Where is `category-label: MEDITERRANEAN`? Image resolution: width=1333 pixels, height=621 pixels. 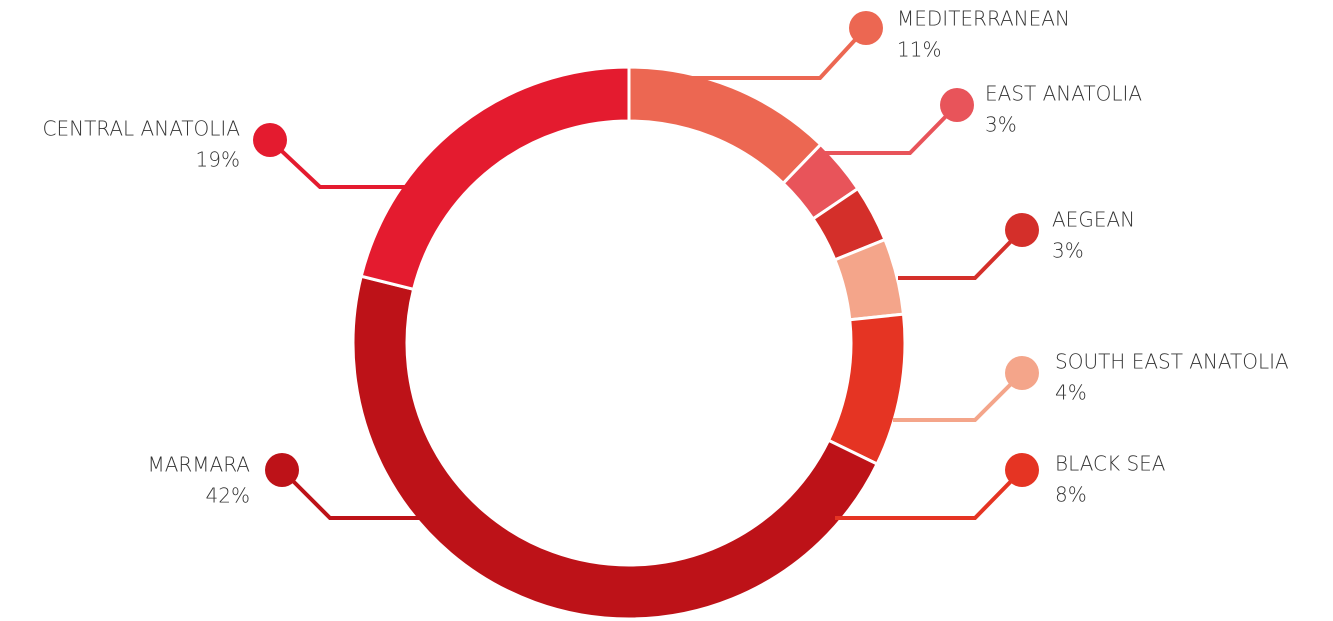
category-label: MEDITERRANEAN is located at coordinates (983, 19).